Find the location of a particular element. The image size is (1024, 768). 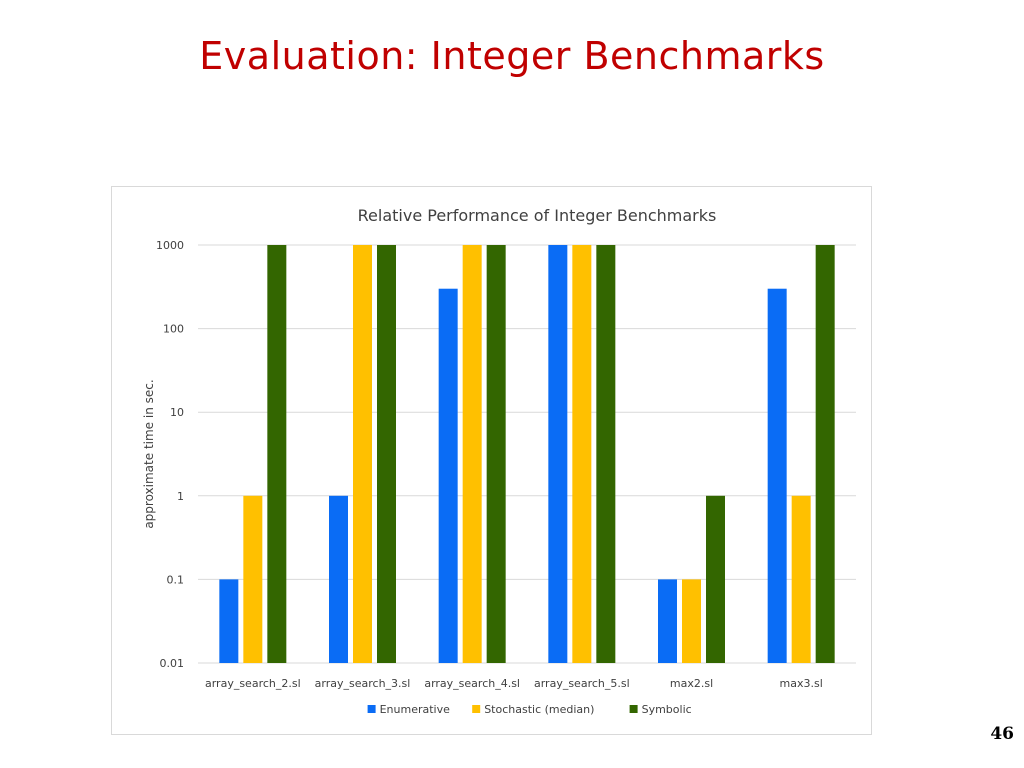

y-tick-label: 1 is located at coordinates (180, 496).